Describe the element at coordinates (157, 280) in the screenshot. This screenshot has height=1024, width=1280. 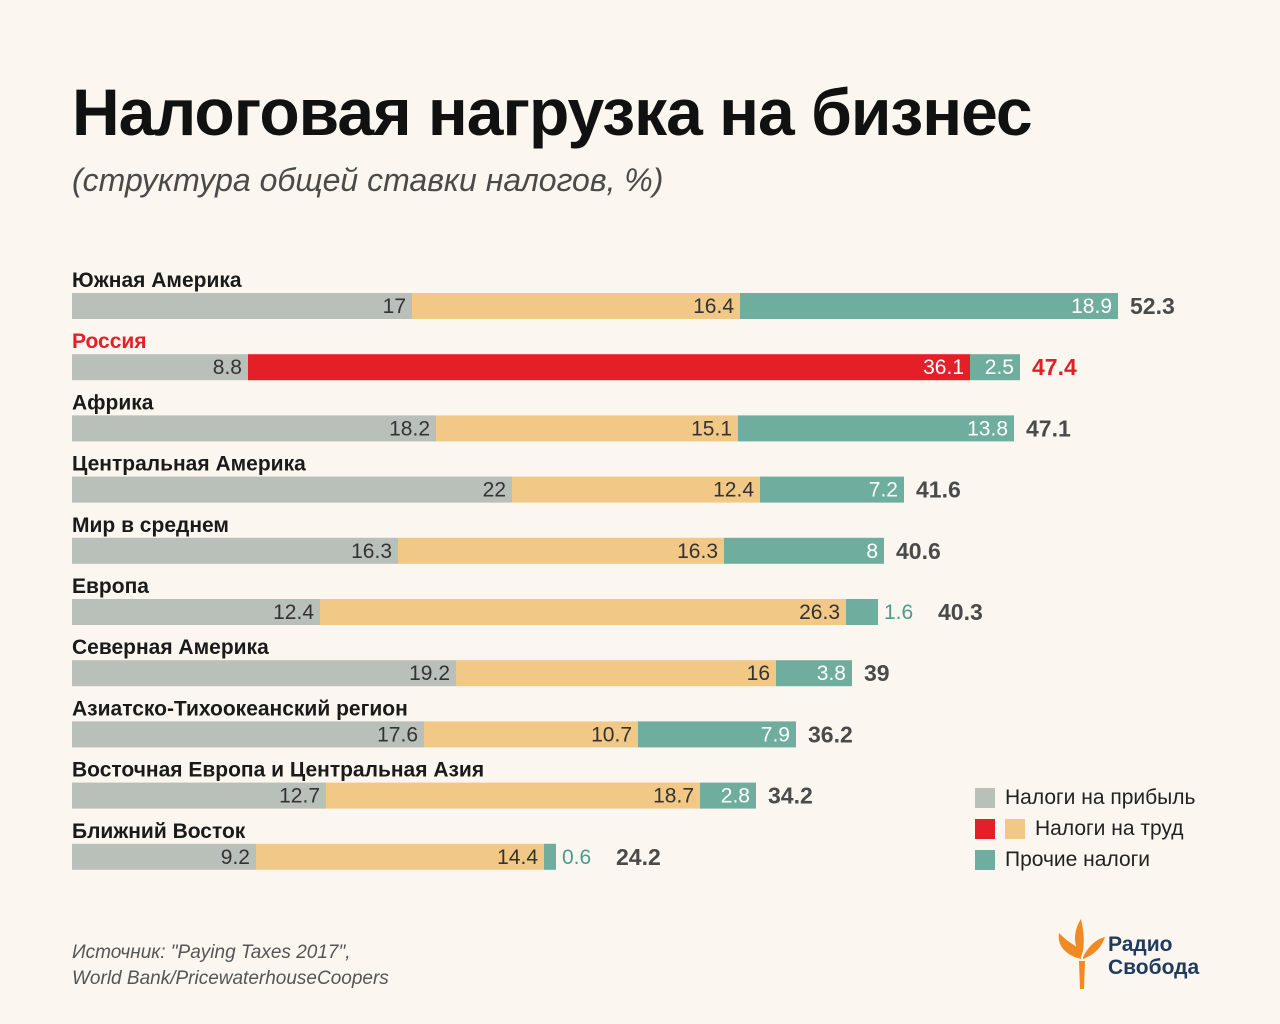
I see `category-label: Южная Америка` at that location.